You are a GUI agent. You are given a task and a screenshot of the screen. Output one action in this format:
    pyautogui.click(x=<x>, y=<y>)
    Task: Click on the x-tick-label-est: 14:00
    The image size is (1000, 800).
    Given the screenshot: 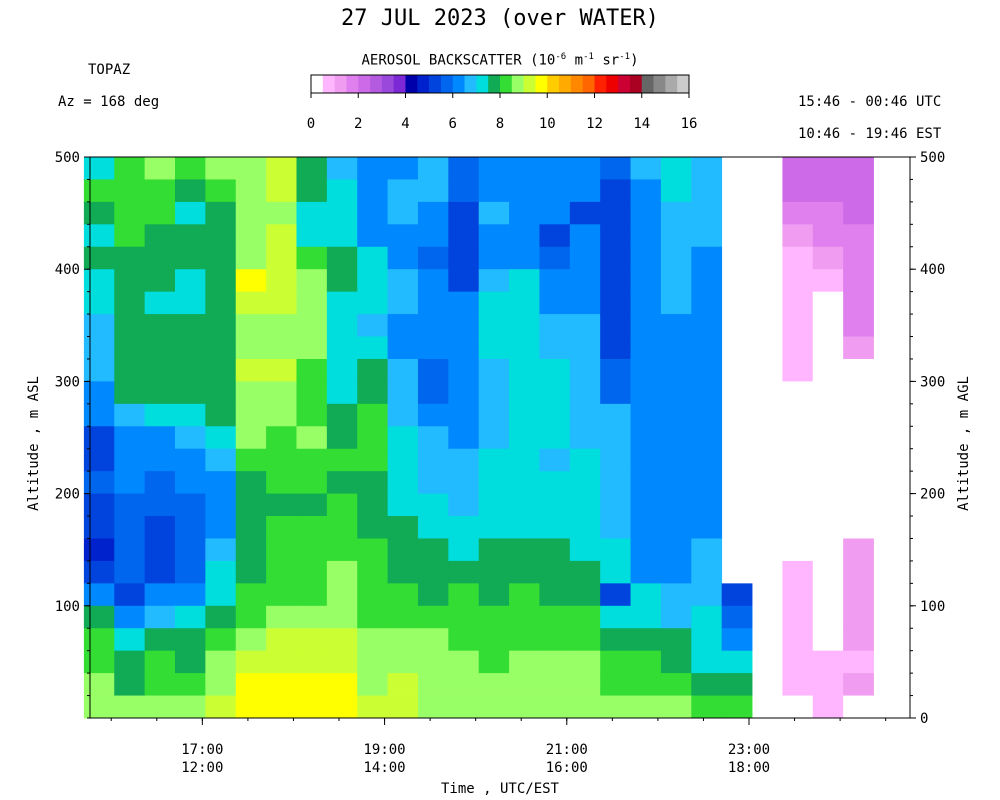 What is the action you would take?
    pyautogui.click(x=384, y=768)
    